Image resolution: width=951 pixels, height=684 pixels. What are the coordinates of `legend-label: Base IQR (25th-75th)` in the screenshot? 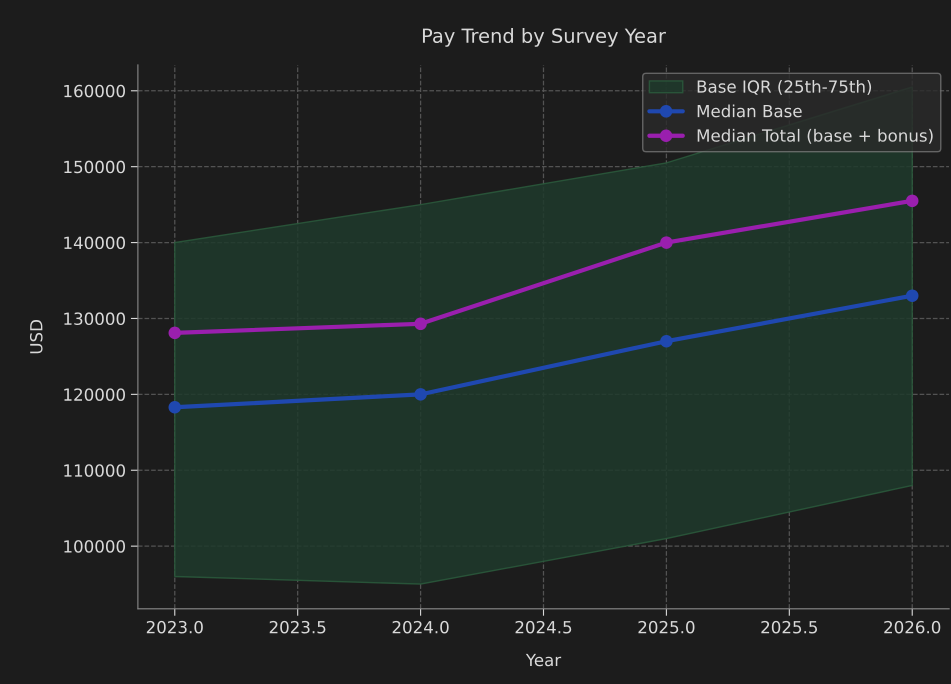 It's located at (785, 87).